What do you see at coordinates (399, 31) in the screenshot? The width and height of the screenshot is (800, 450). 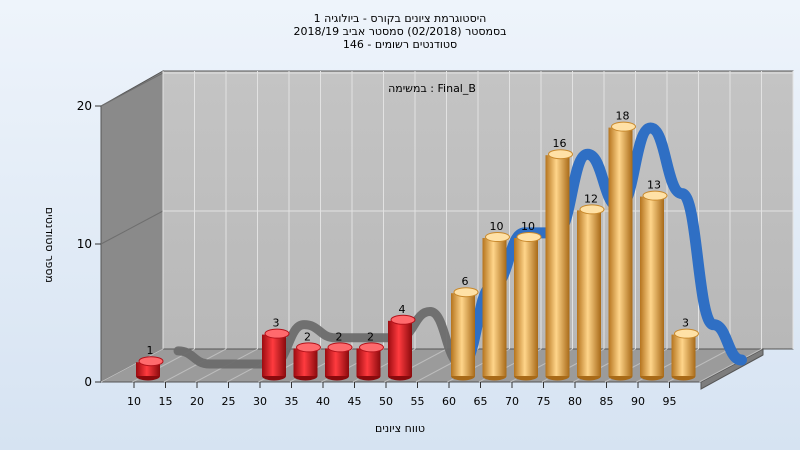 I see `chart-title-line-2: בסמסטר (02/2018) סמסטר אביב 2018/19` at bounding box center [399, 31].